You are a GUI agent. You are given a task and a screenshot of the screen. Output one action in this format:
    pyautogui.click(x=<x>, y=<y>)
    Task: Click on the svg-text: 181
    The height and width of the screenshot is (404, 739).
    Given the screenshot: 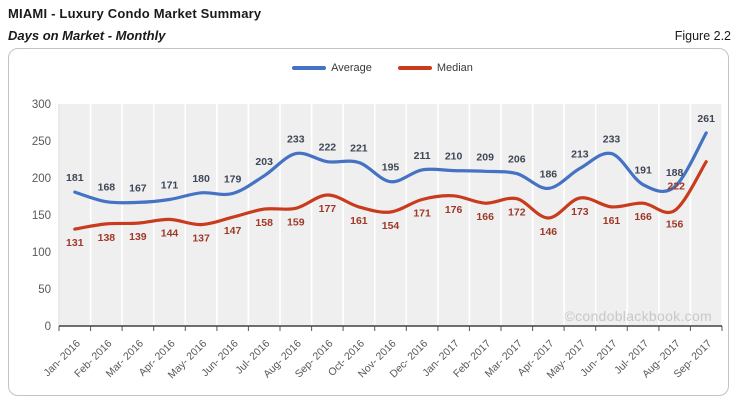 What is the action you would take?
    pyautogui.click(x=75, y=178)
    